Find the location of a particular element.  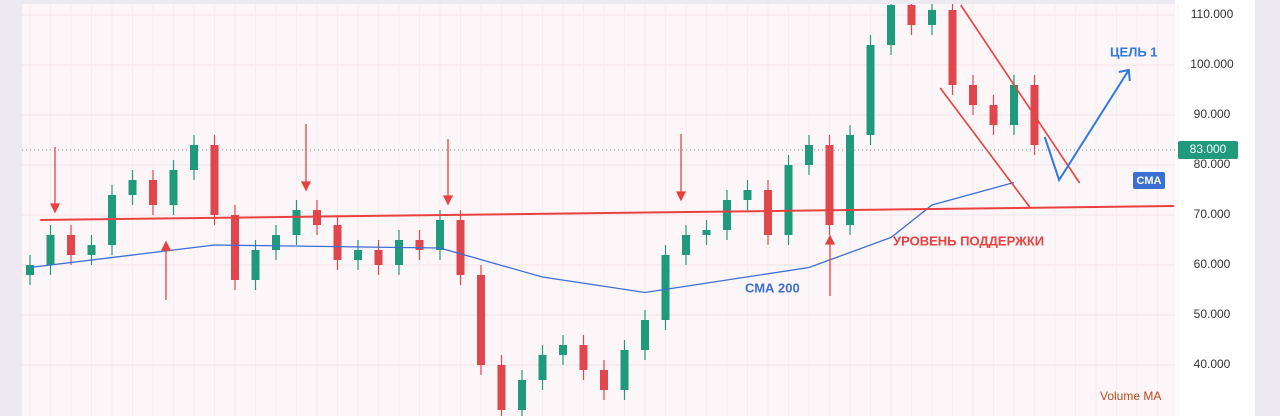

sma-badge is located at coordinates (1149, 180).